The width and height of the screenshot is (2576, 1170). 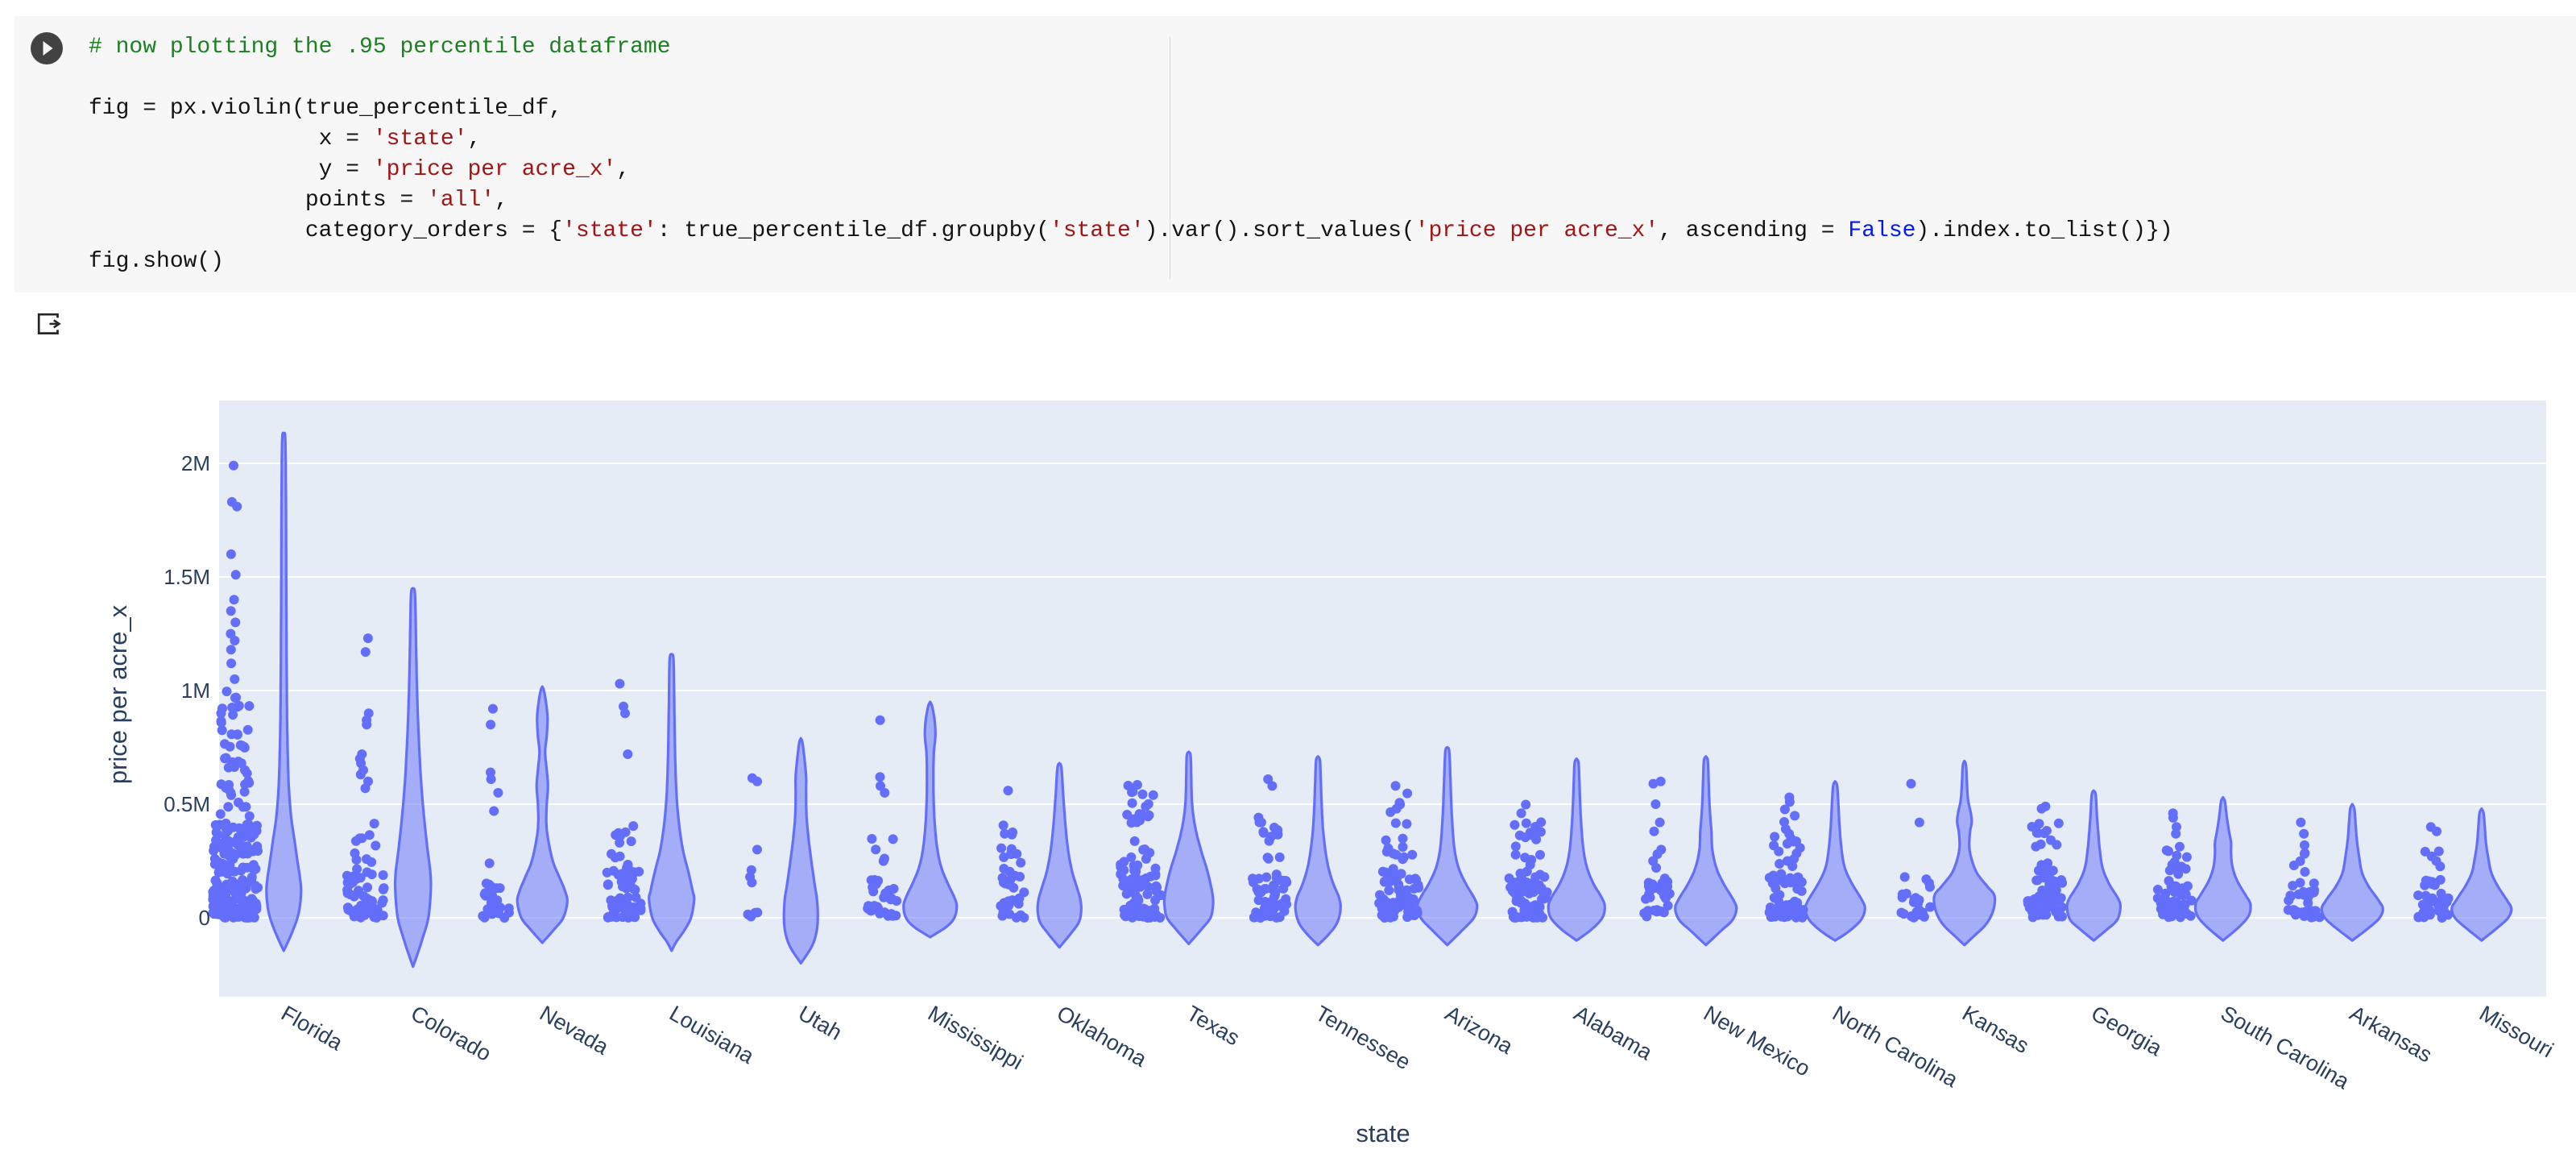 I want to click on svg-text: Arizona, so click(x=1479, y=1030).